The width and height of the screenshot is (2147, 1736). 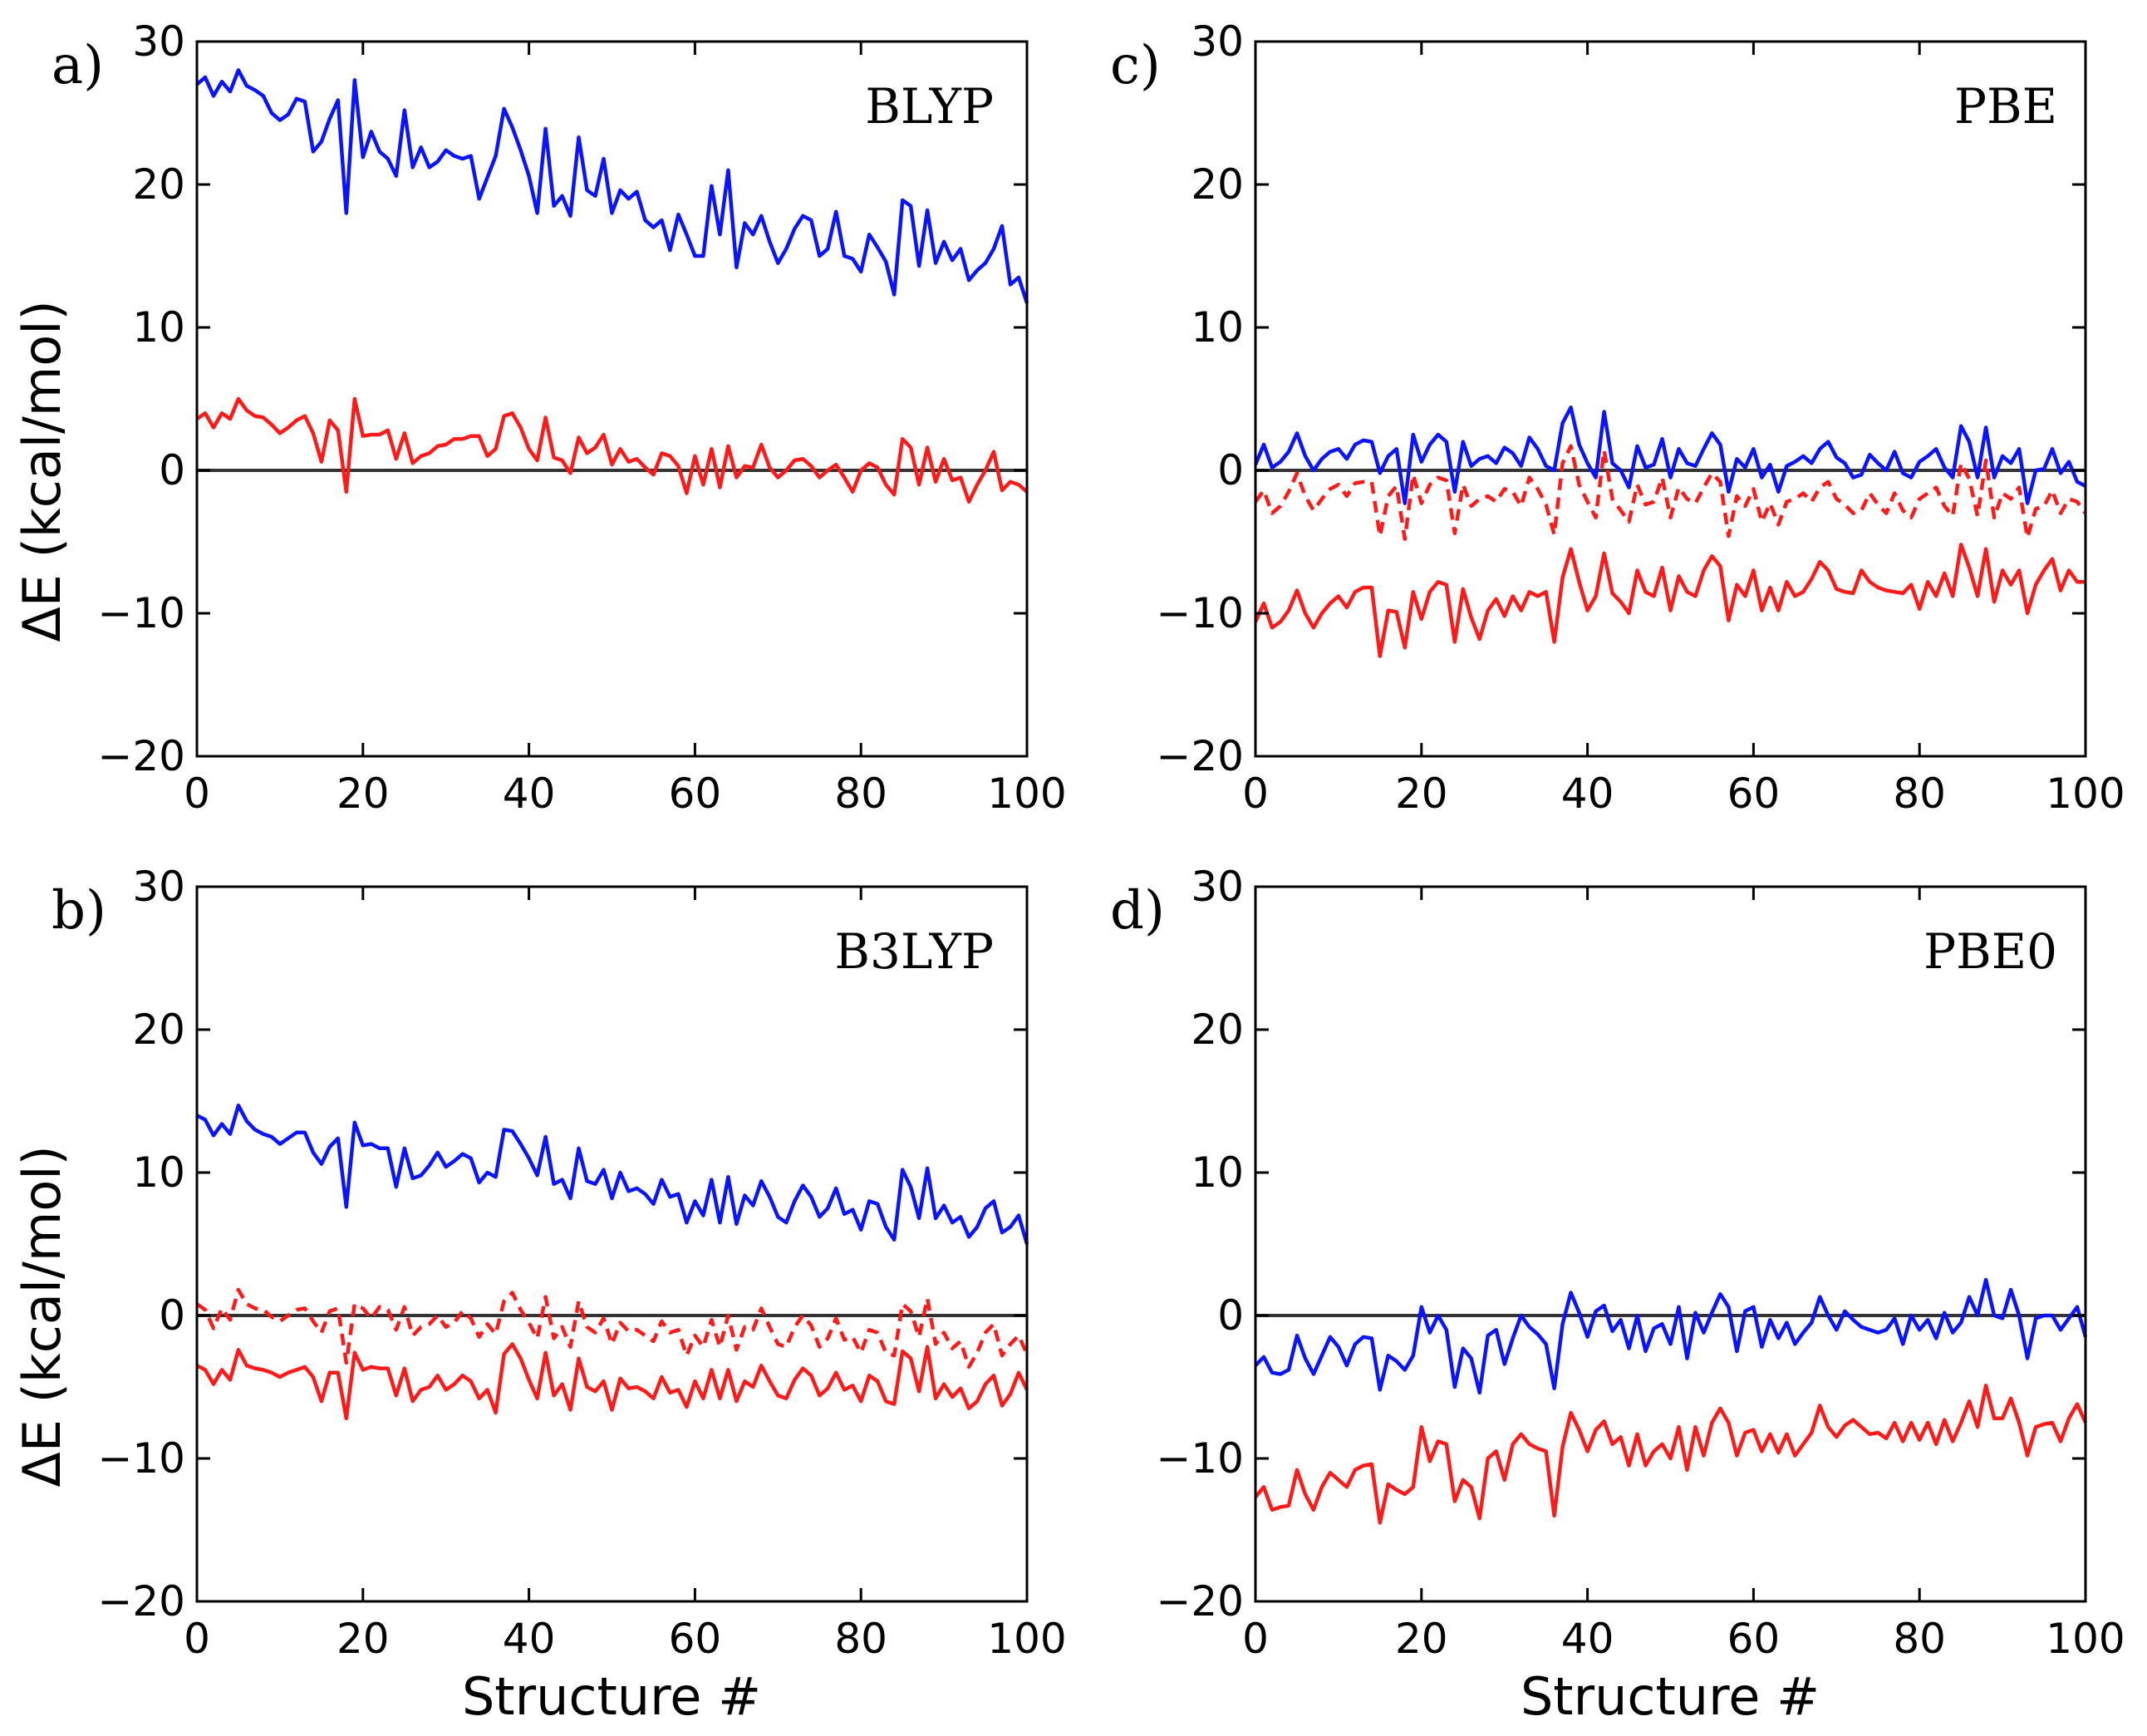 I want to click on panel-label-a: a), so click(x=78, y=65).